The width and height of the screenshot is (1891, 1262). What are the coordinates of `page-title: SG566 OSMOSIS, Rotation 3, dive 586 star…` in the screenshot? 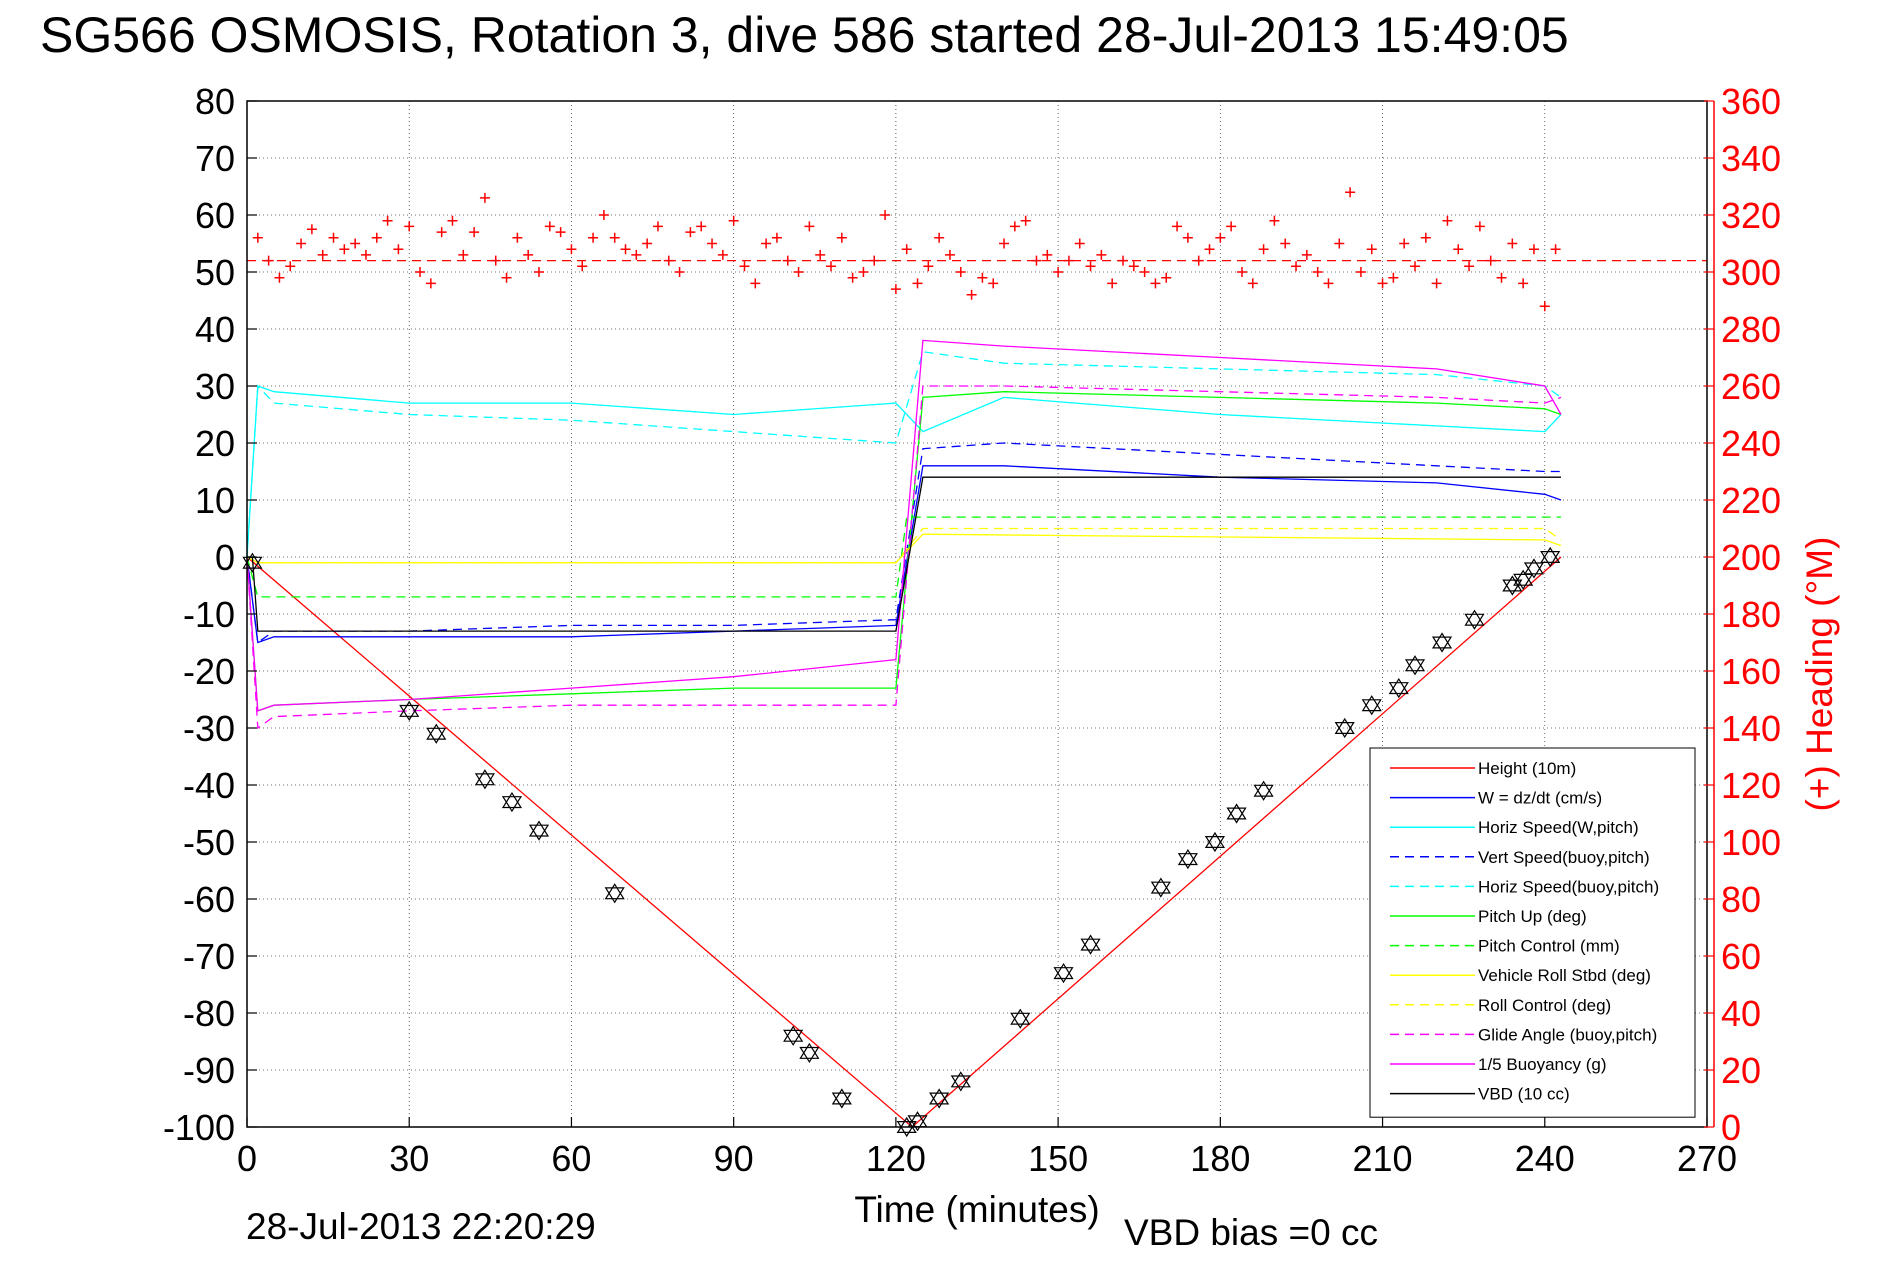 It's located at (804, 35).